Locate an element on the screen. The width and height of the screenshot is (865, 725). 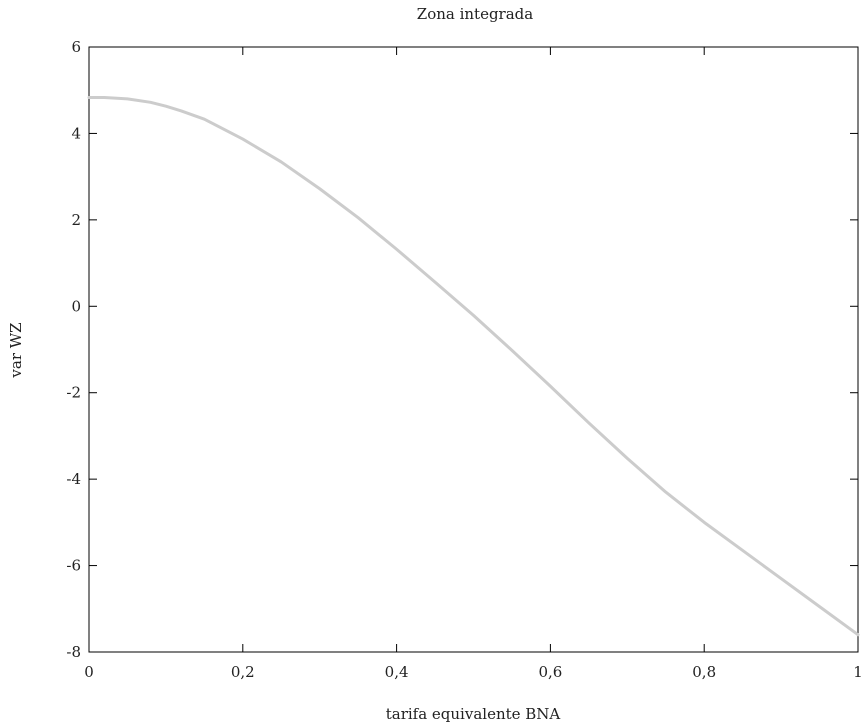
x-tick-label: 0,4 is located at coordinates (397, 672).